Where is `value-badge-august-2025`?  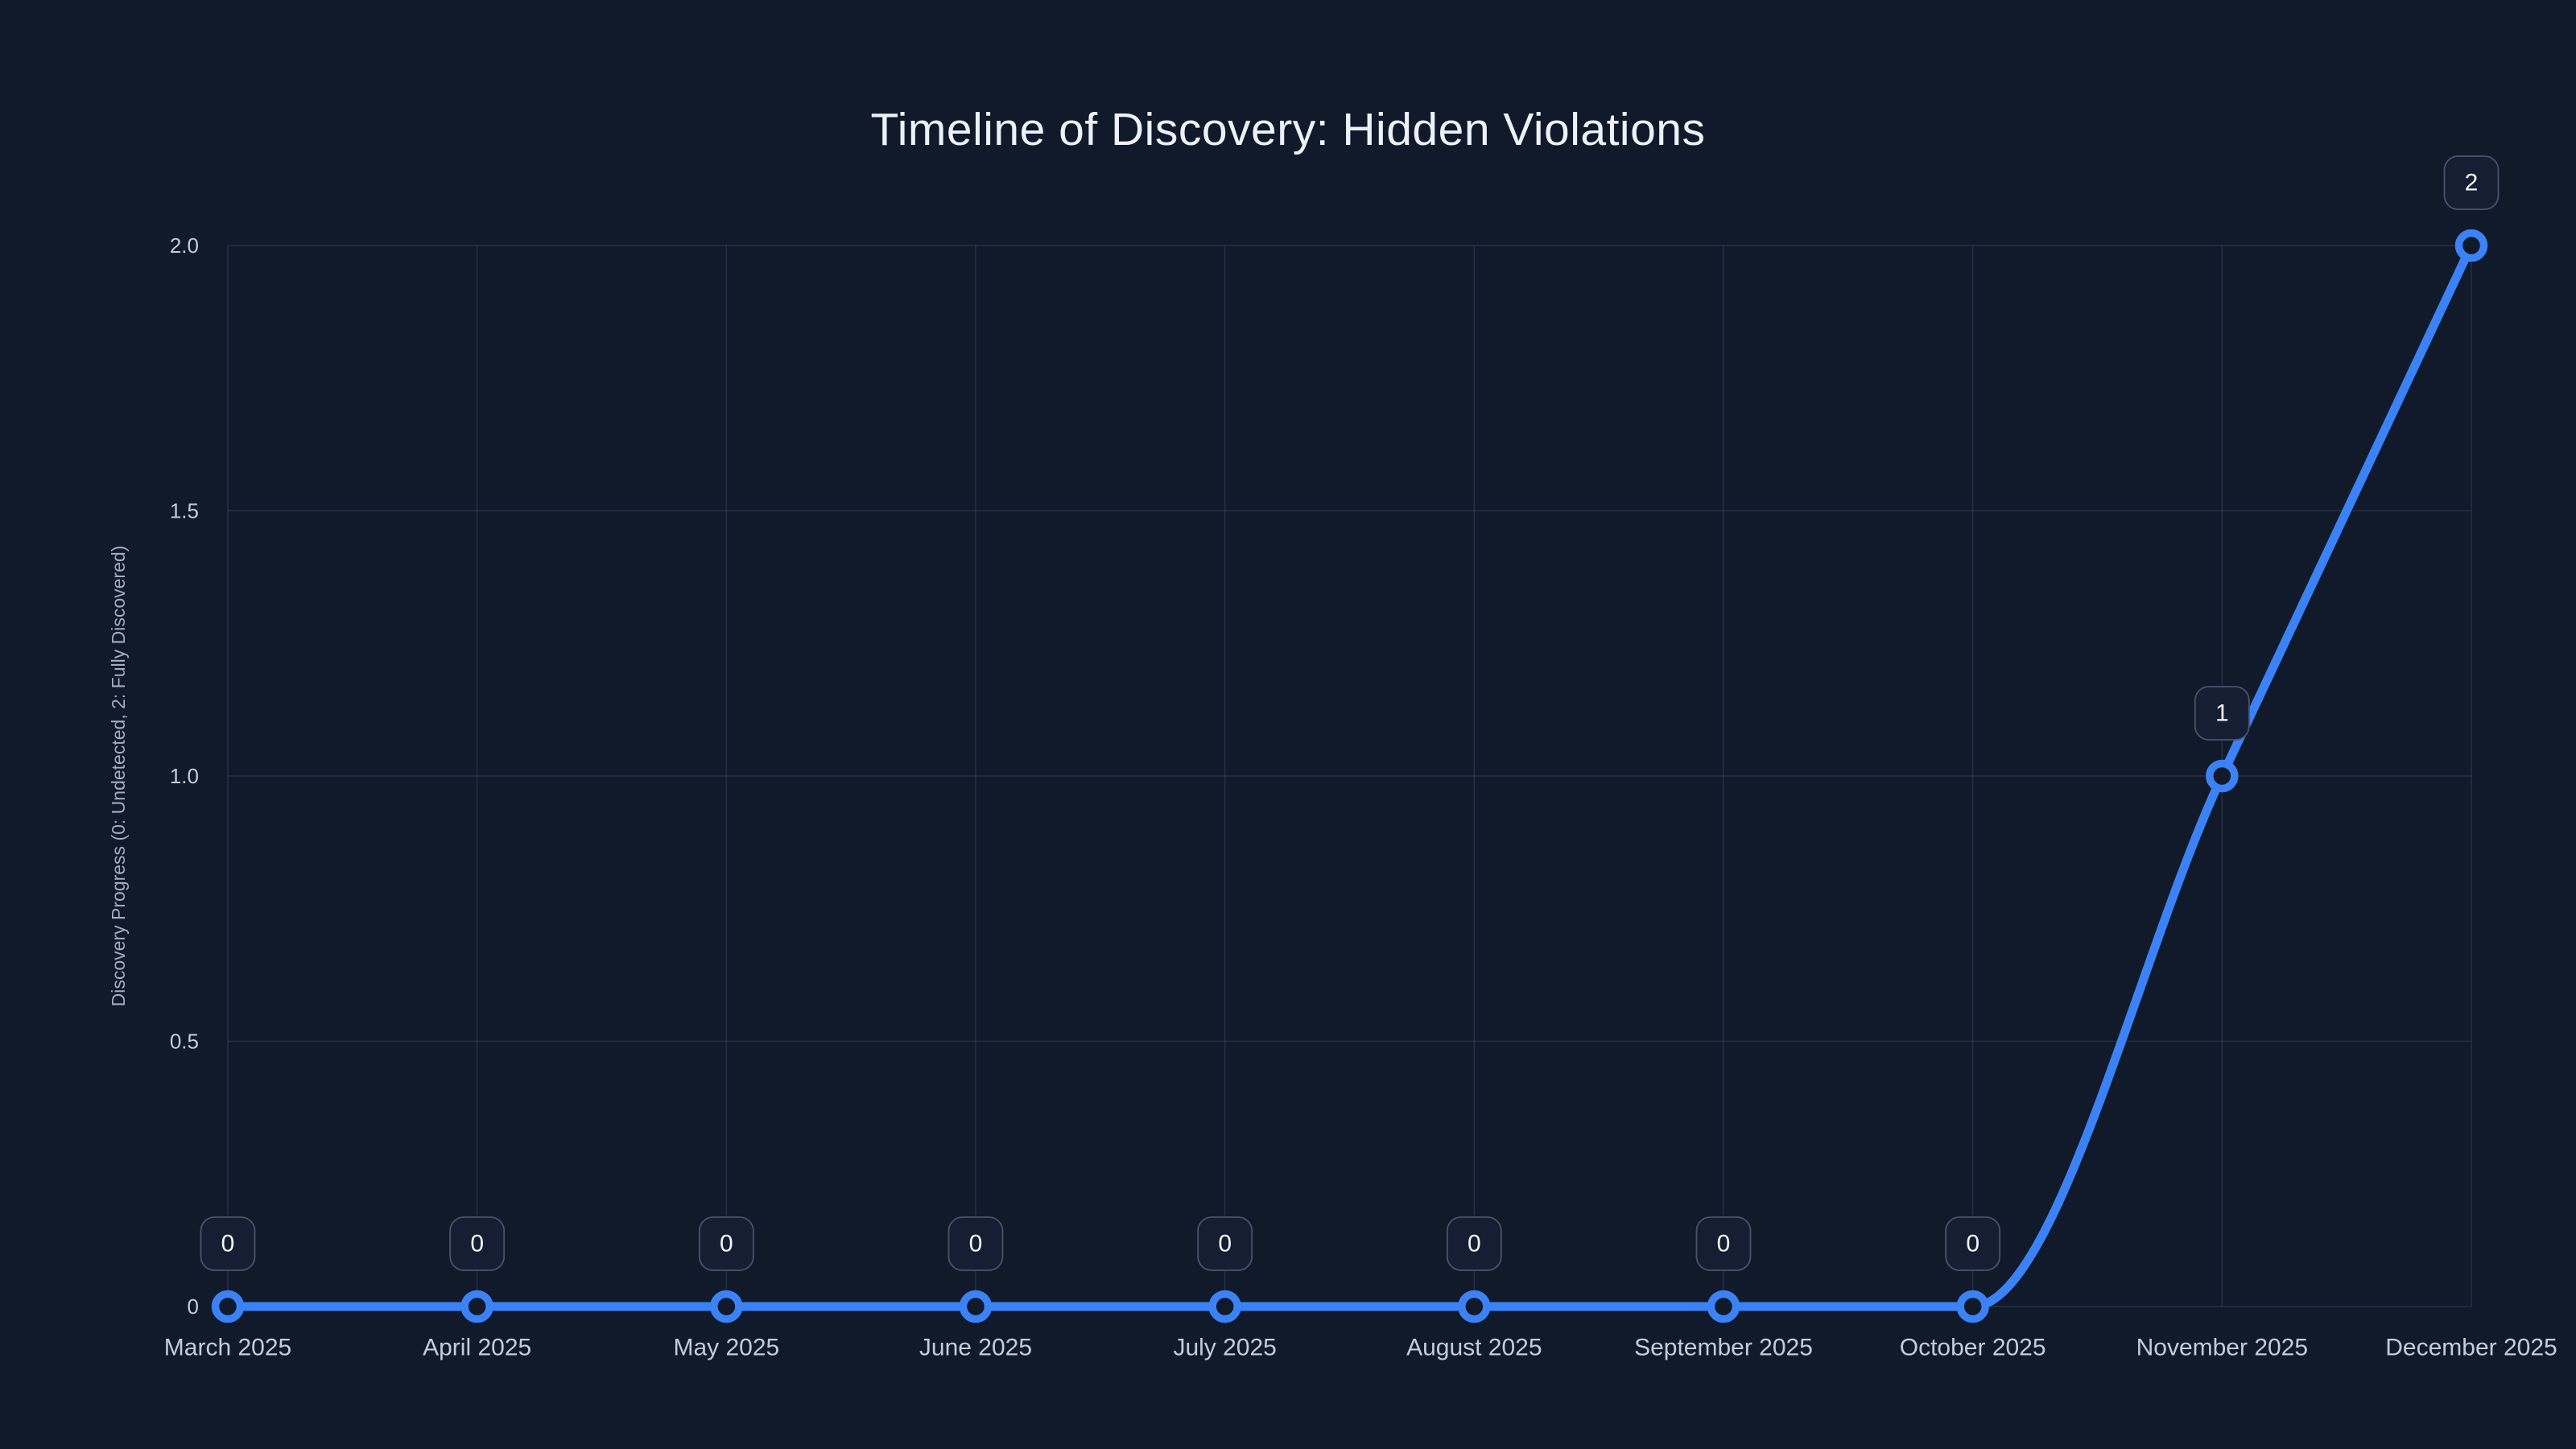 value-badge-august-2025 is located at coordinates (1474, 1243).